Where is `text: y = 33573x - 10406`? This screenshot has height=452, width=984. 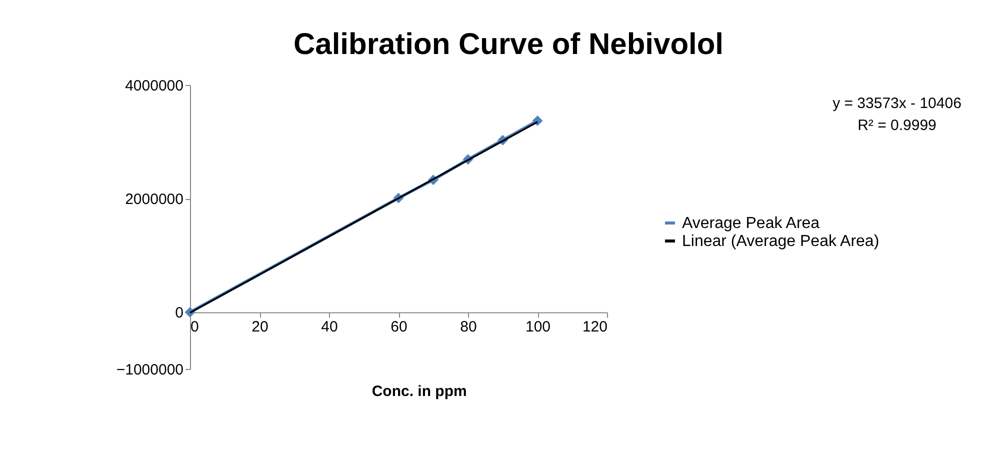
text: y = 33573x - 10406 is located at coordinates (897, 103).